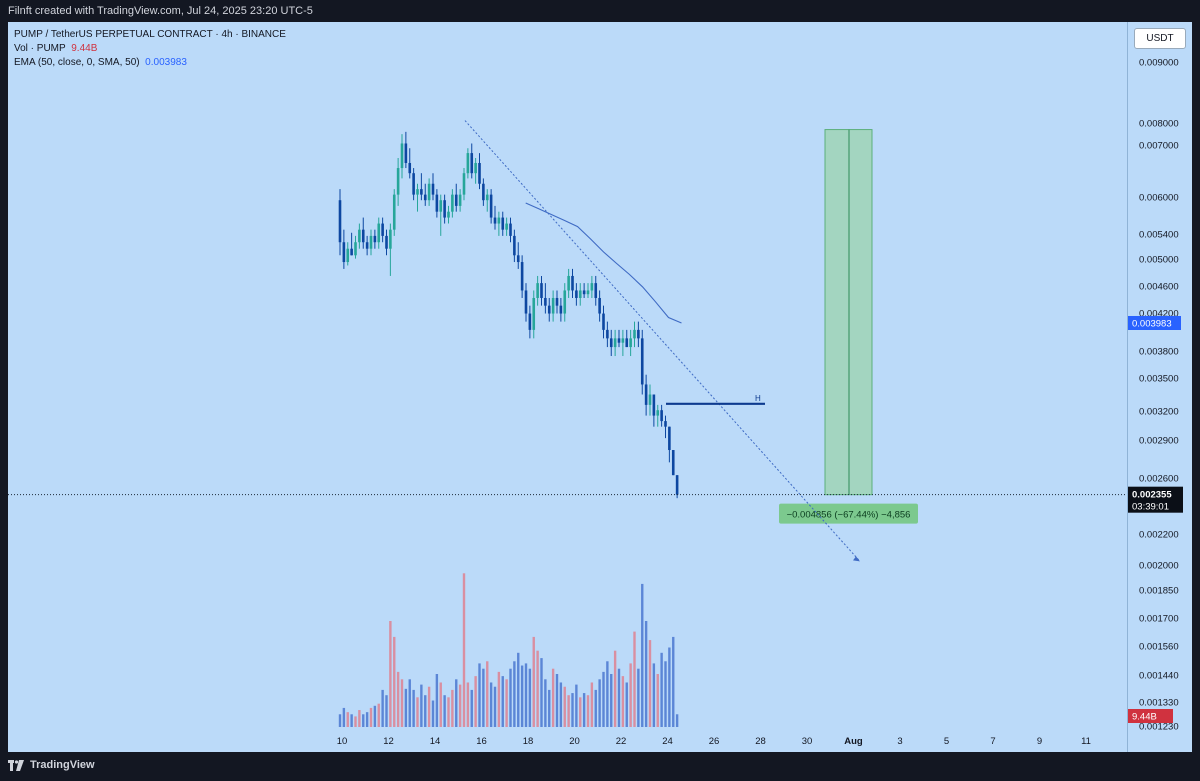  What do you see at coordinates (853, 741) in the screenshot?
I see `time-tick-label: Aug` at bounding box center [853, 741].